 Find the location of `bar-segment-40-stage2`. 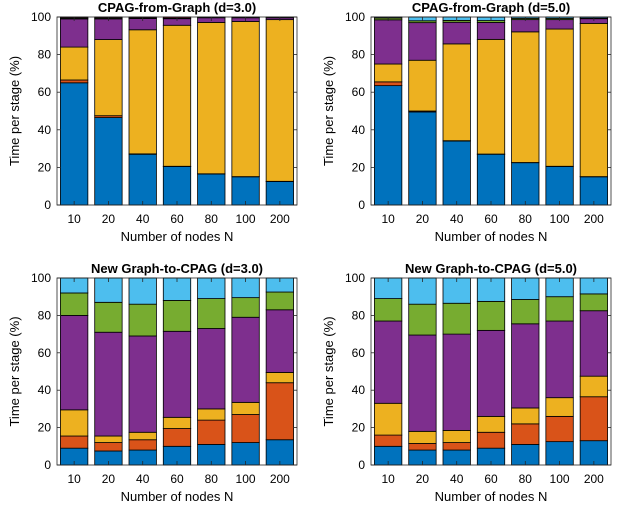

bar-segment-40-stage2 is located at coordinates (142, 445).